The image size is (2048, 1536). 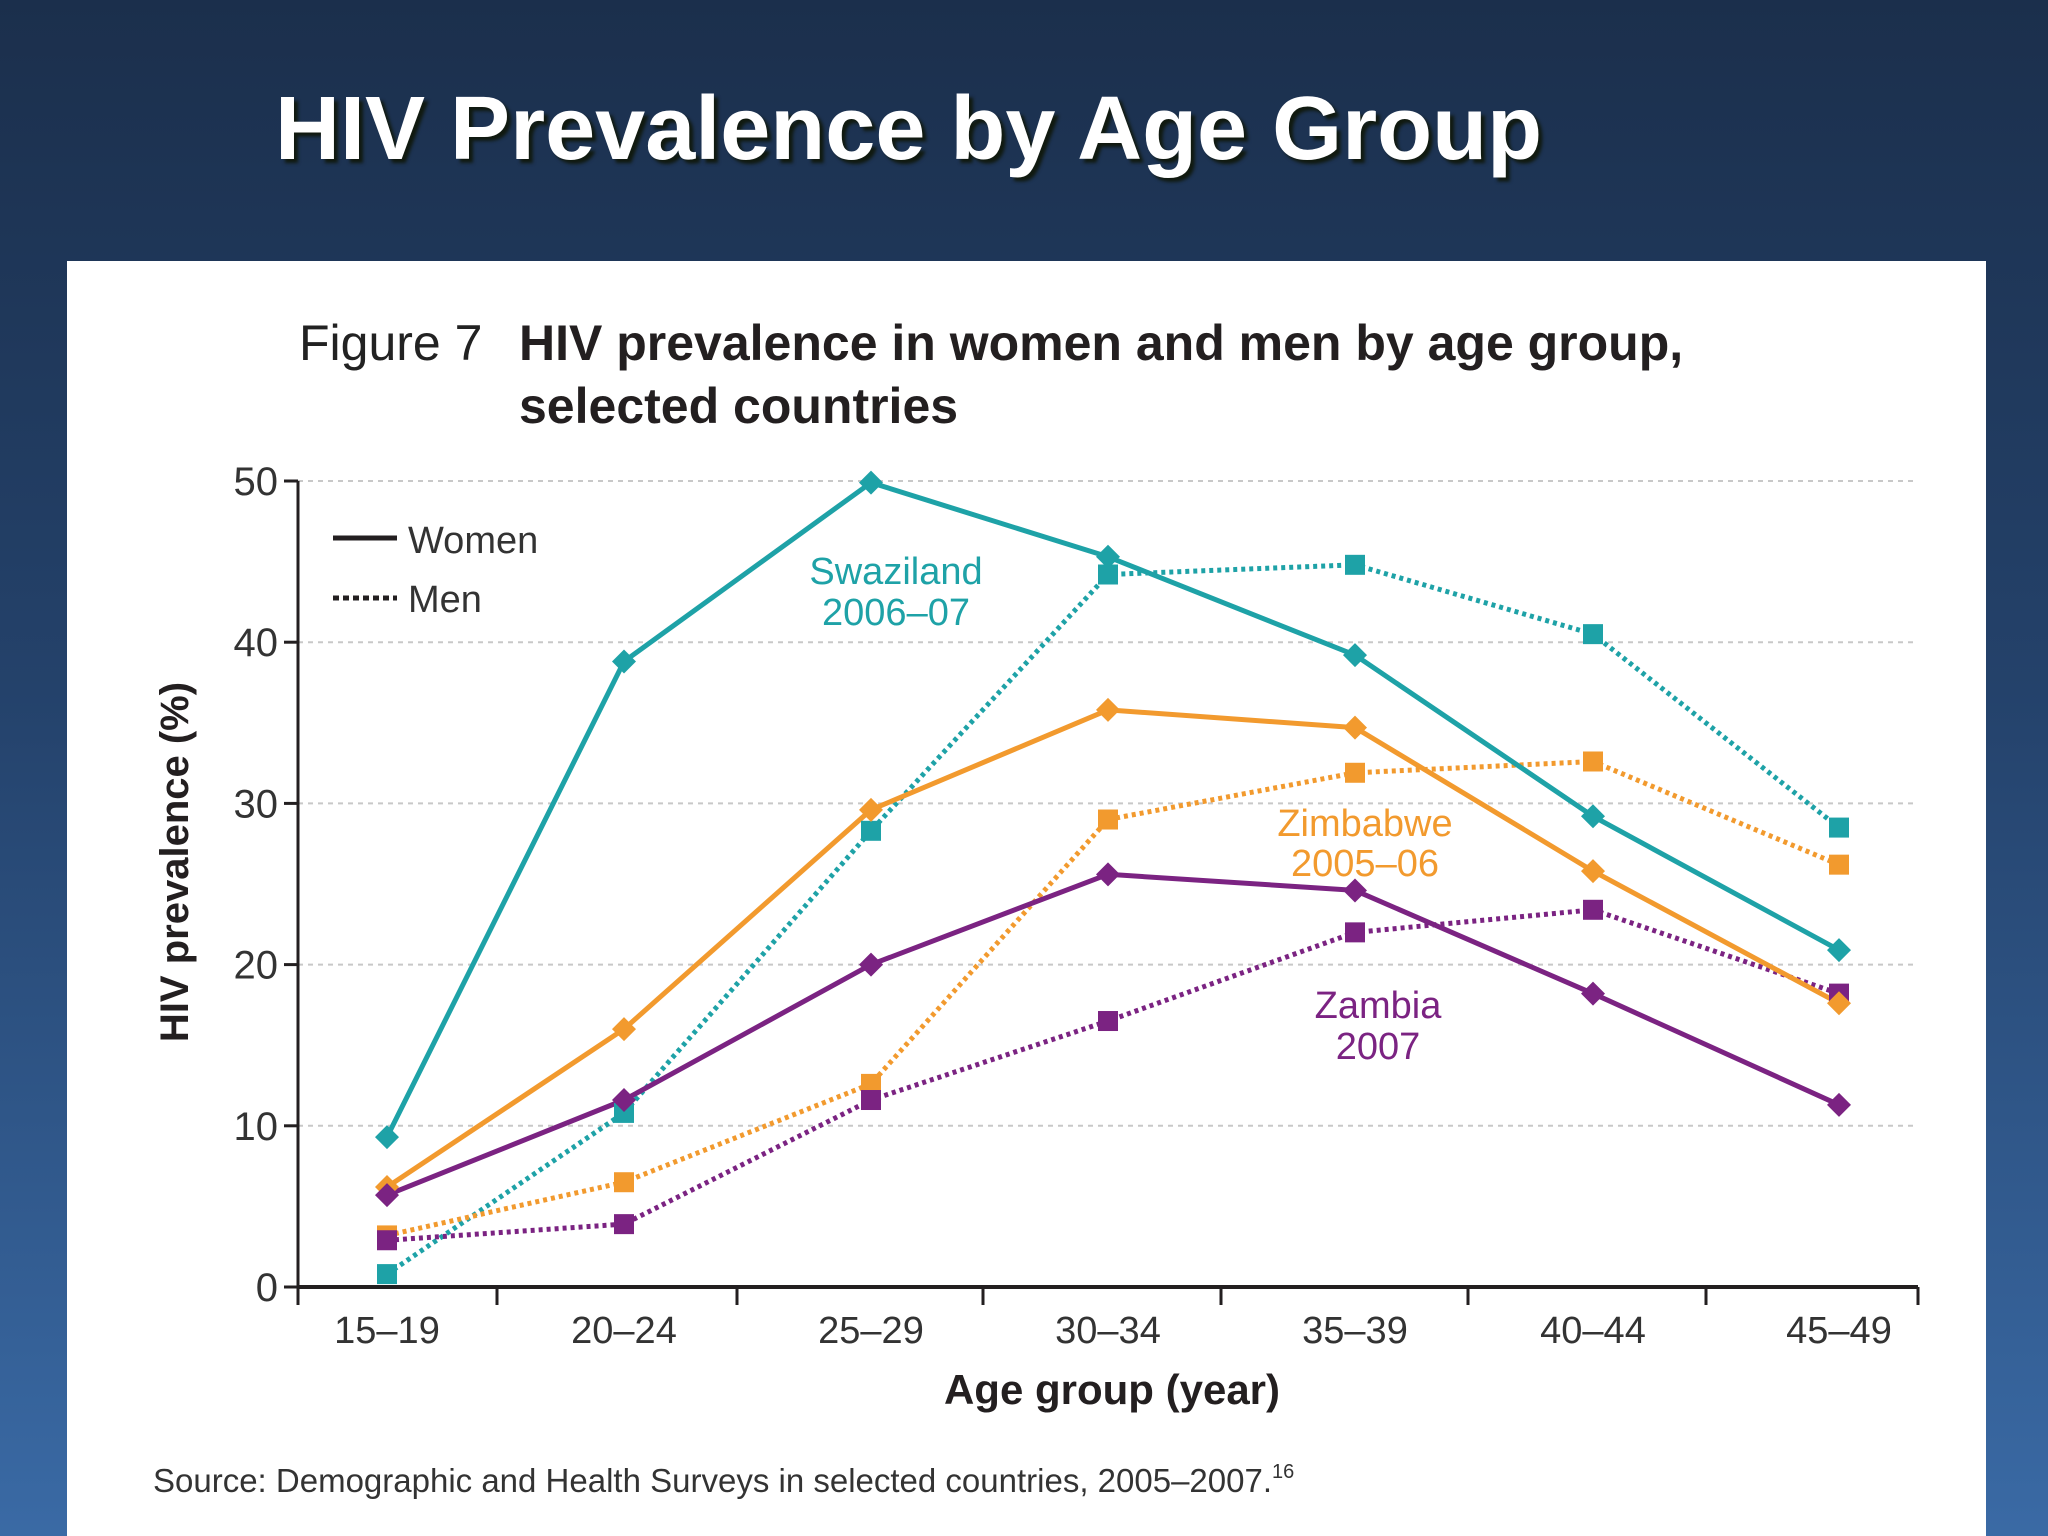 I want to click on y-tick-labels: 0 10 20 30 40 50, so click(x=256, y=885).